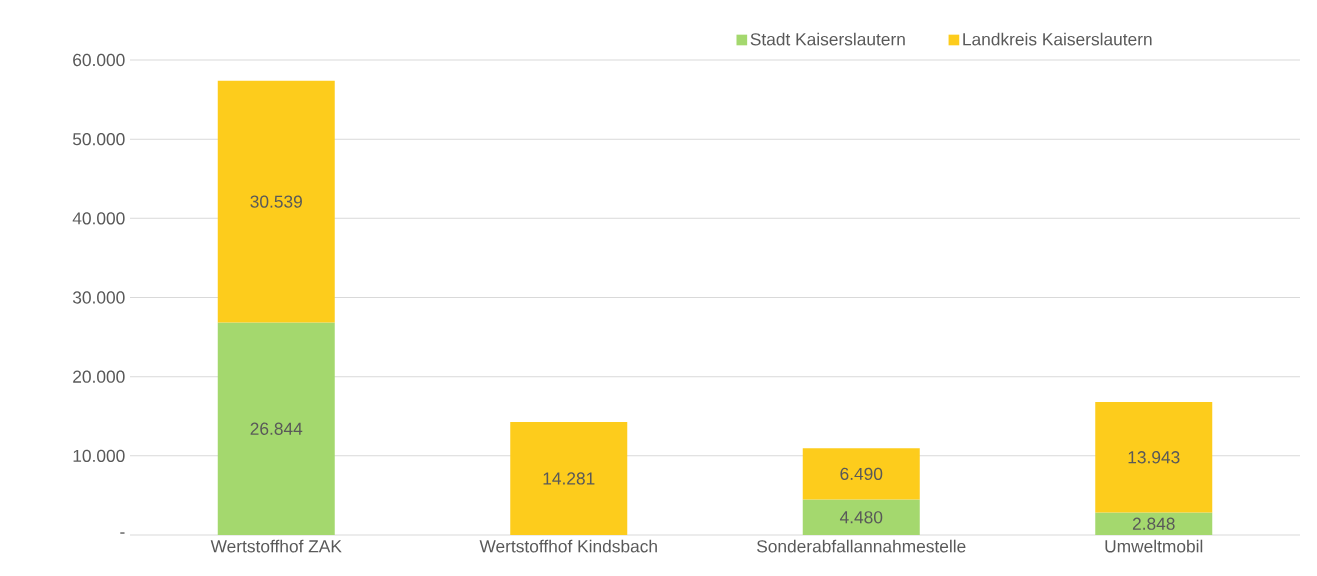 This screenshot has height=576, width=1317. I want to click on y-tick-label: 30.000, so click(98, 297).